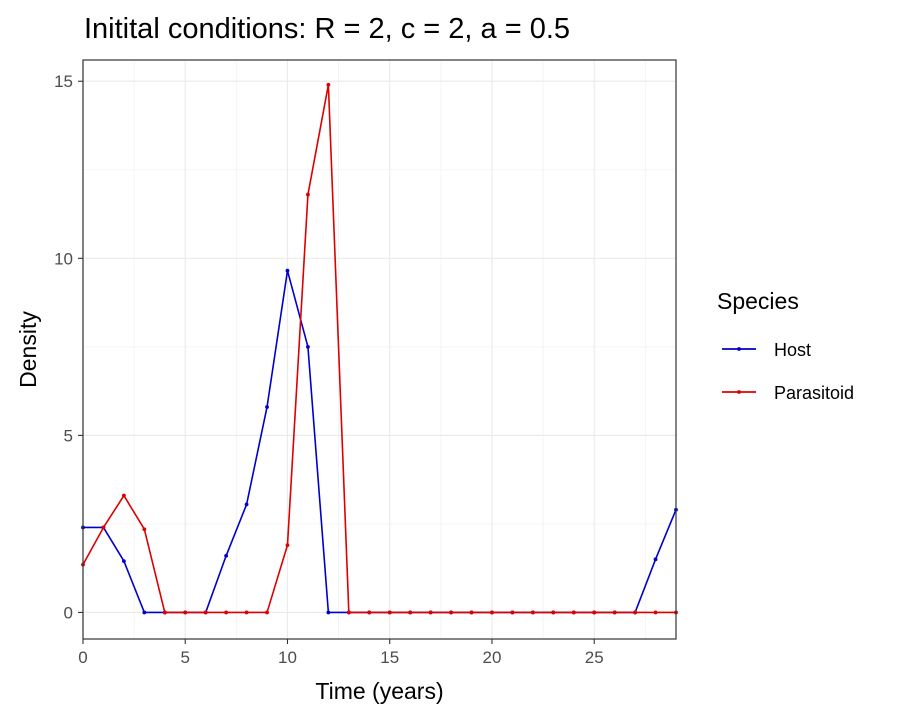 Image resolution: width=900 pixels, height=720 pixels. I want to click on legend-item-parasitoid: Parasitoid, so click(788, 393).